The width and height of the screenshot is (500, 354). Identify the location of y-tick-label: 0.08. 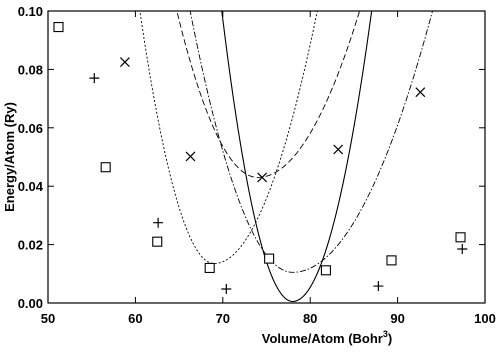
(30, 69).